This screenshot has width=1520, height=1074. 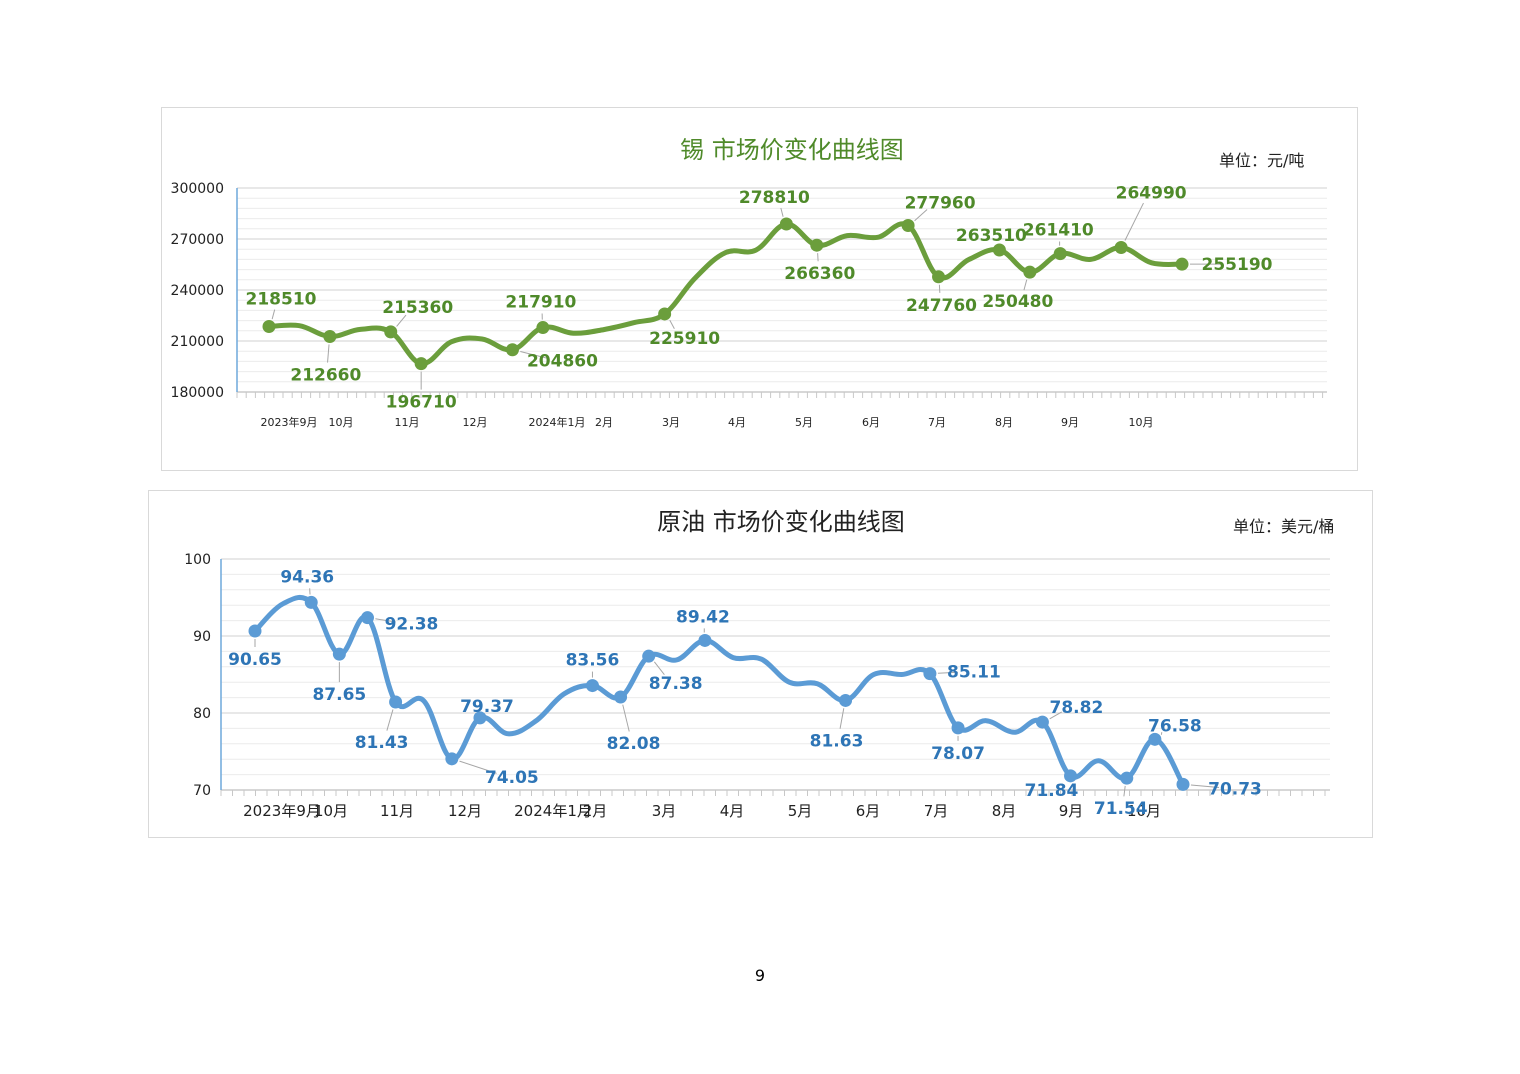 I want to click on data-label: 85.11, so click(x=974, y=673).